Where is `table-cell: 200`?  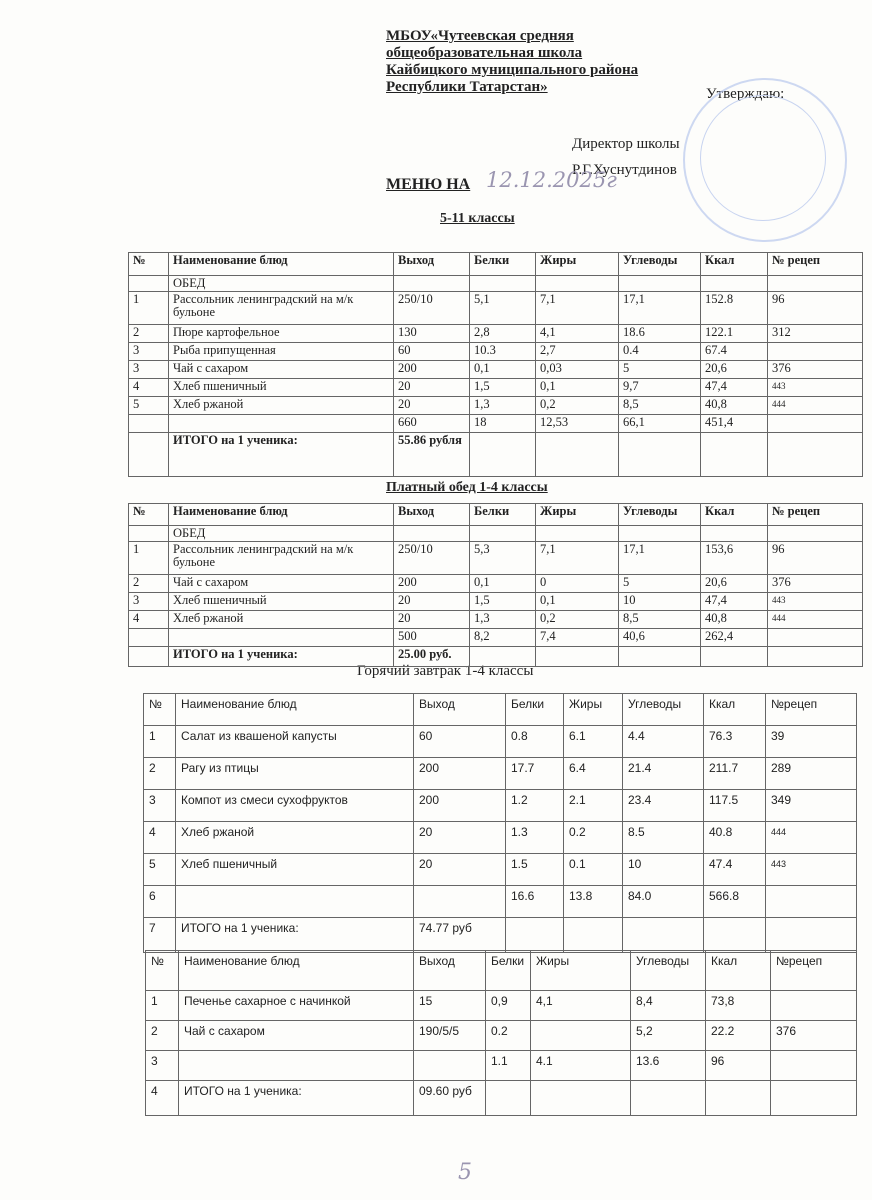
table-cell: 200 is located at coordinates (431, 369).